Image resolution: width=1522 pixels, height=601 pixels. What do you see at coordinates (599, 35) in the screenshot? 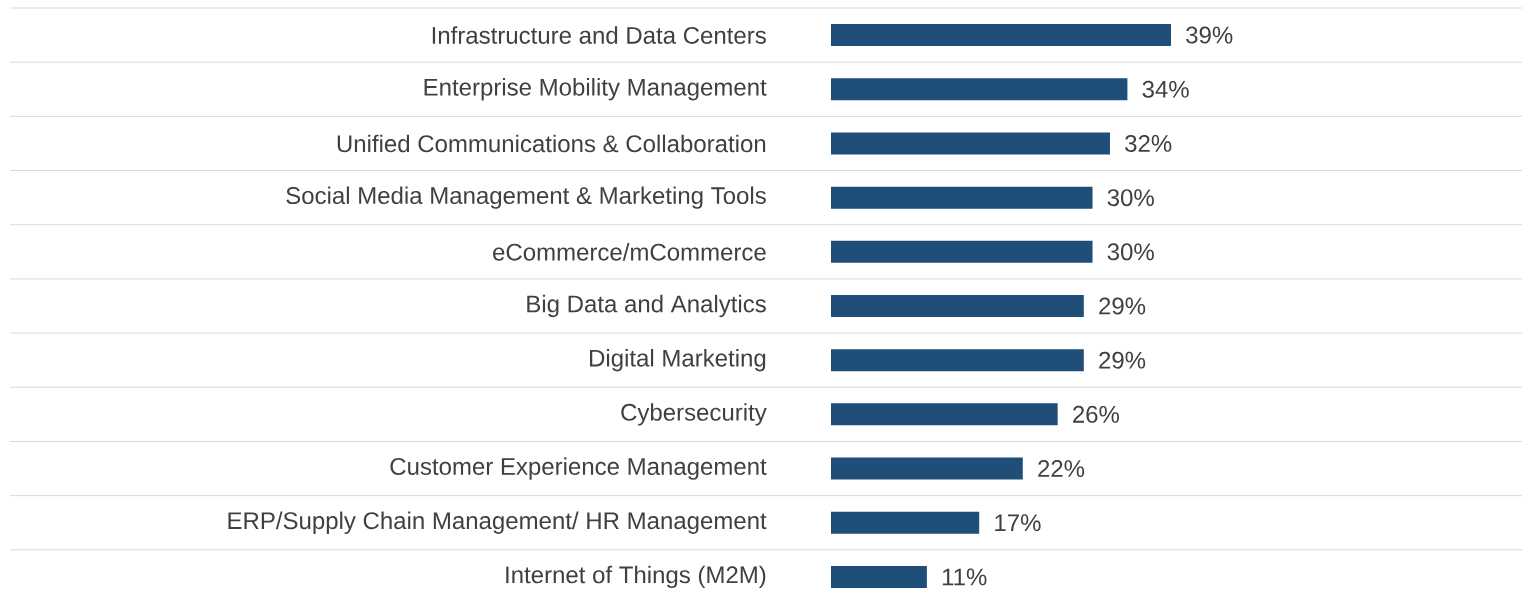
I see `y-tick-label: Infrastructure and Data Centers` at bounding box center [599, 35].